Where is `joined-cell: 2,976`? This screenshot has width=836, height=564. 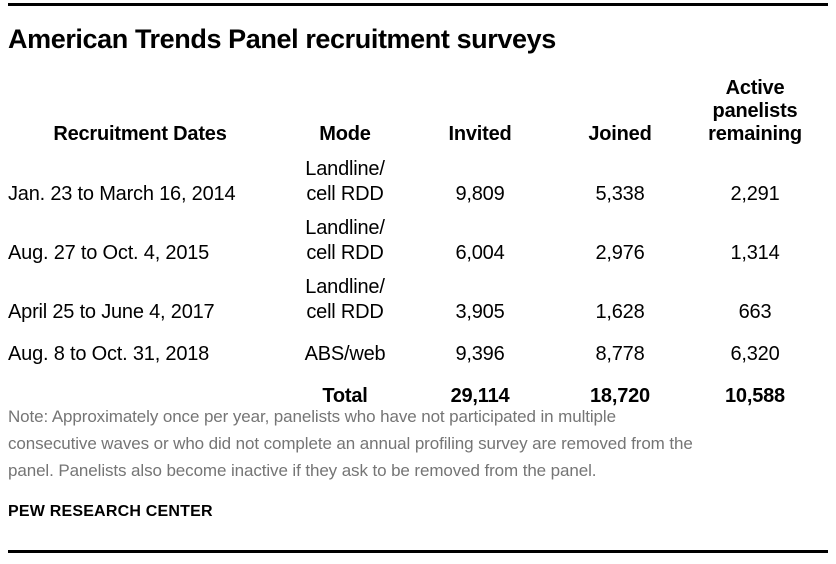 joined-cell: 2,976 is located at coordinates (620, 253).